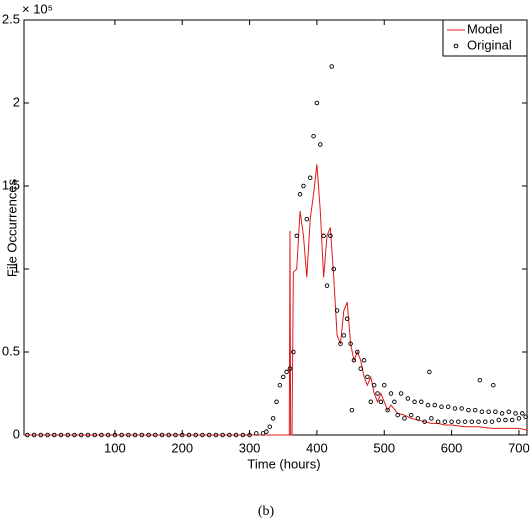 Image resolution: width=532 pixels, height=526 pixels. What do you see at coordinates (11, 227) in the screenshot?
I see `y-axis-label: File Occurrences` at bounding box center [11, 227].